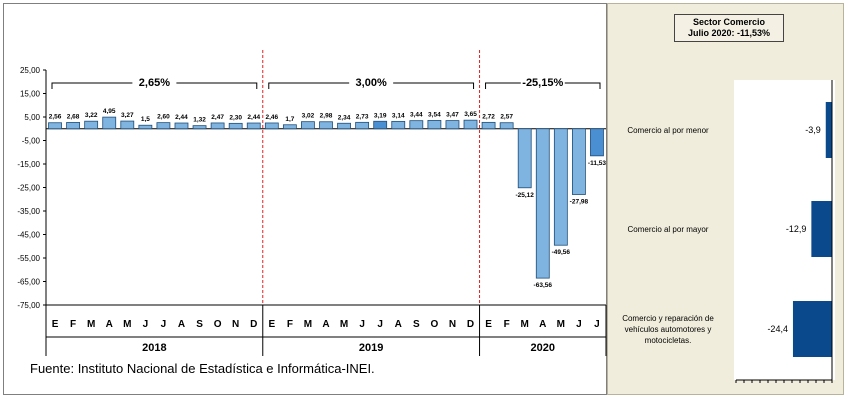 The width and height of the screenshot is (862, 406). Describe the element at coordinates (91, 115) in the screenshot. I see `data-label: 3,22` at that location.